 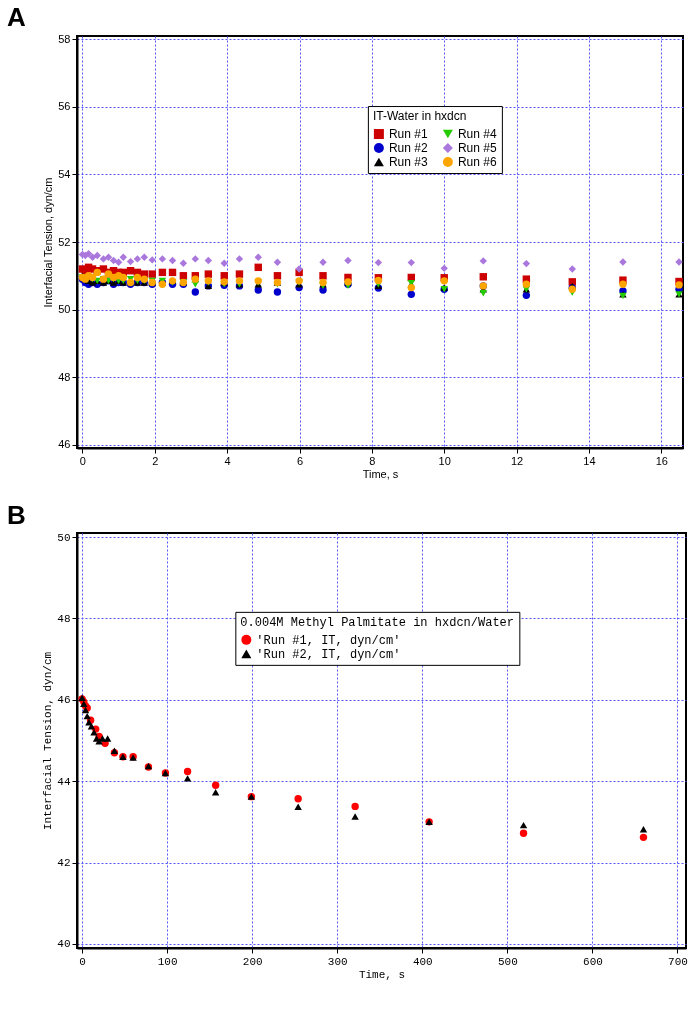 I want to click on x-tick-label: 16, so click(x=661, y=460).